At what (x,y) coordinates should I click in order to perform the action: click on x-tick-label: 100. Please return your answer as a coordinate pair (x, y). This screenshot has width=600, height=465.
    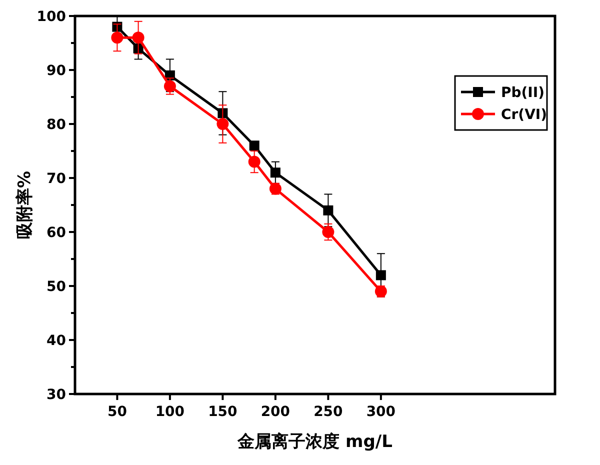
    Looking at the image, I should click on (170, 412).